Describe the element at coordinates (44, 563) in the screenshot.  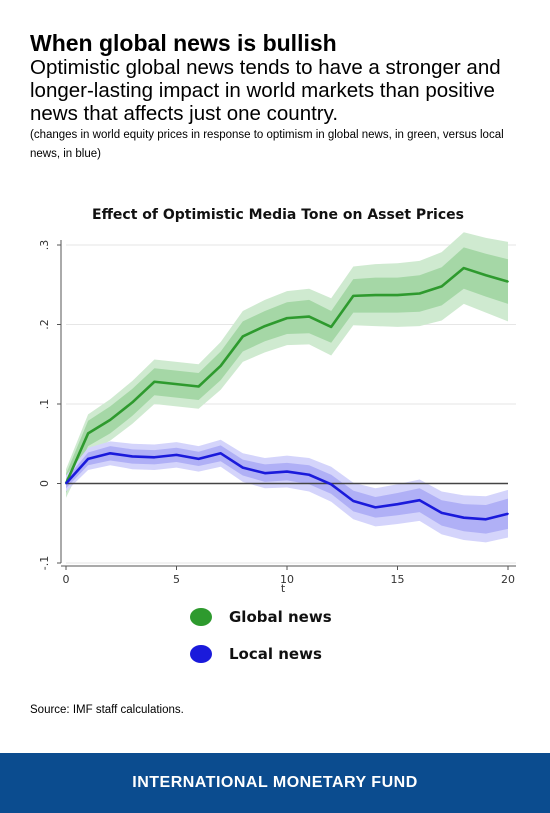
I see `y-tick-label: -.1` at that location.